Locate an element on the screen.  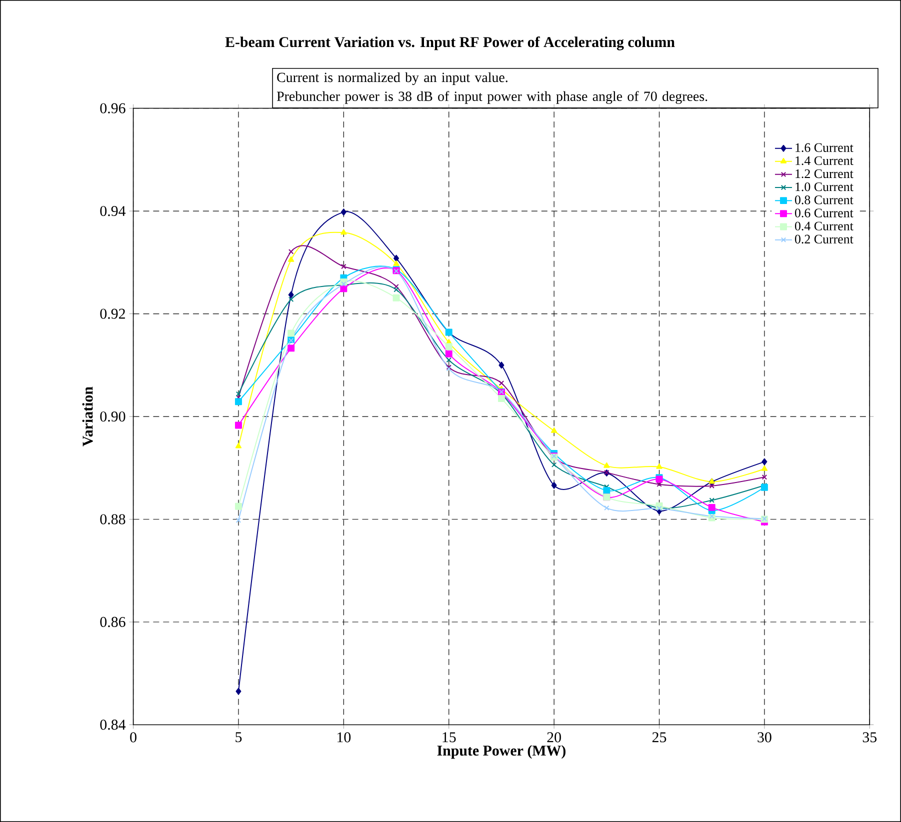
x-tick-label: 20 is located at coordinates (554, 737).